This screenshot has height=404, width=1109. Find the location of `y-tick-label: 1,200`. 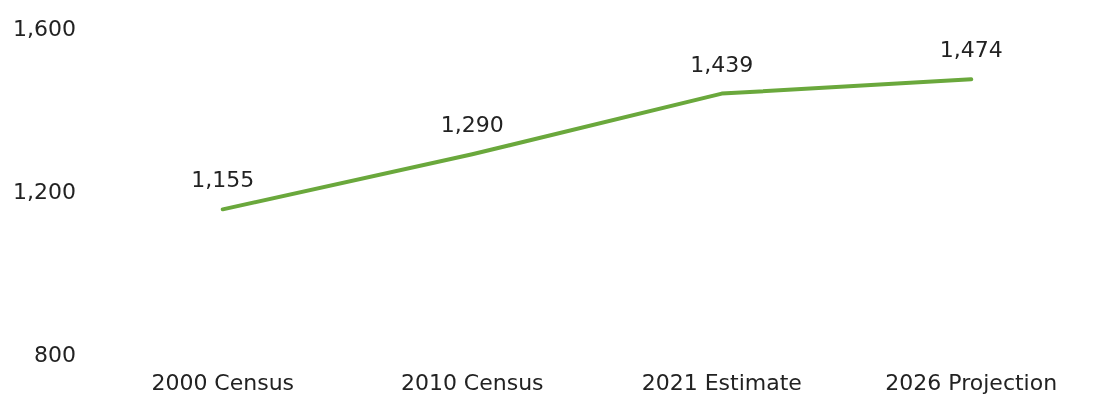

y-tick-label: 1,200 is located at coordinates (44, 191).